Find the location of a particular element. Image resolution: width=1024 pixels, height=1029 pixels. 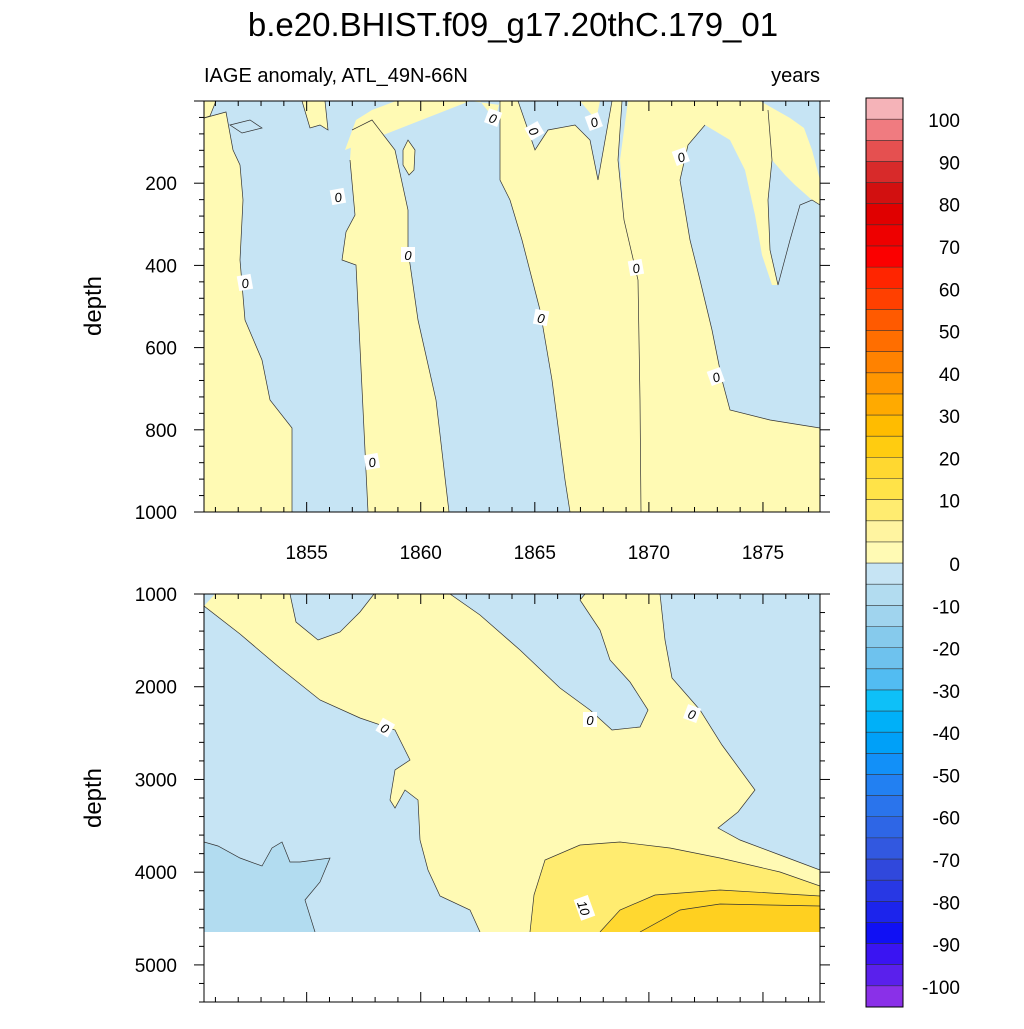

colorbar-label: -30 is located at coordinates (946, 692).